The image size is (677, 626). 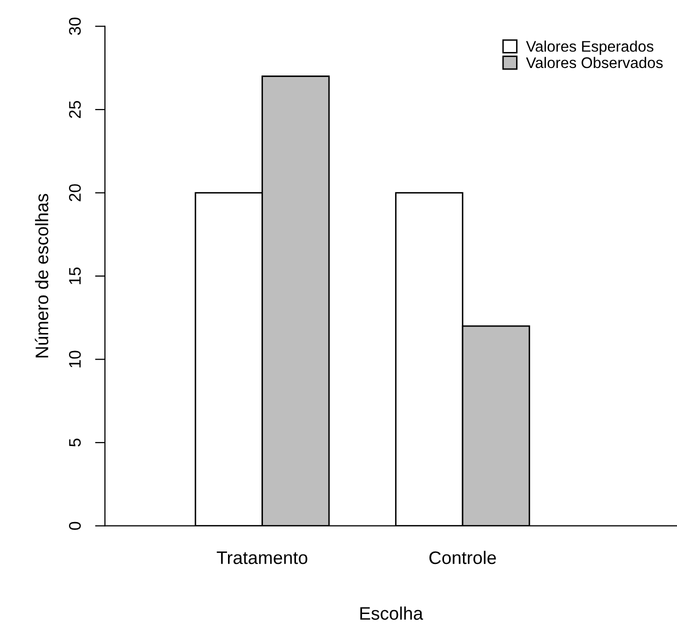 I want to click on legend-label: Valores Esperados, so click(x=590, y=47).